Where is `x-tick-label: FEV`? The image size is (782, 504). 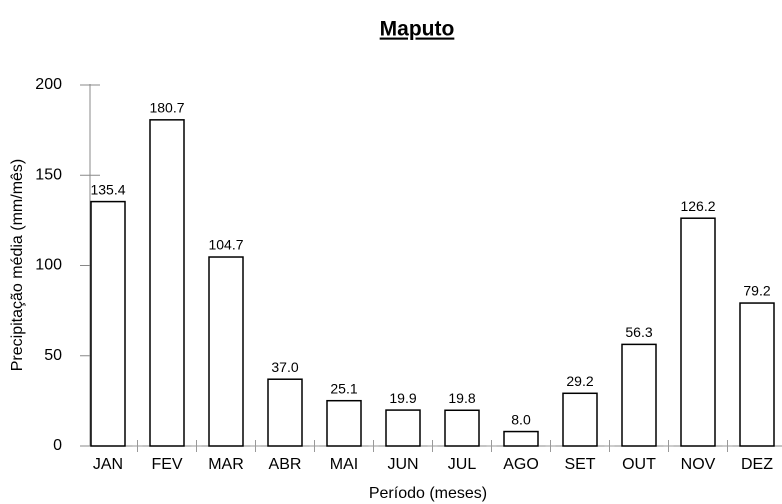 x-tick-label: FEV is located at coordinates (166, 464).